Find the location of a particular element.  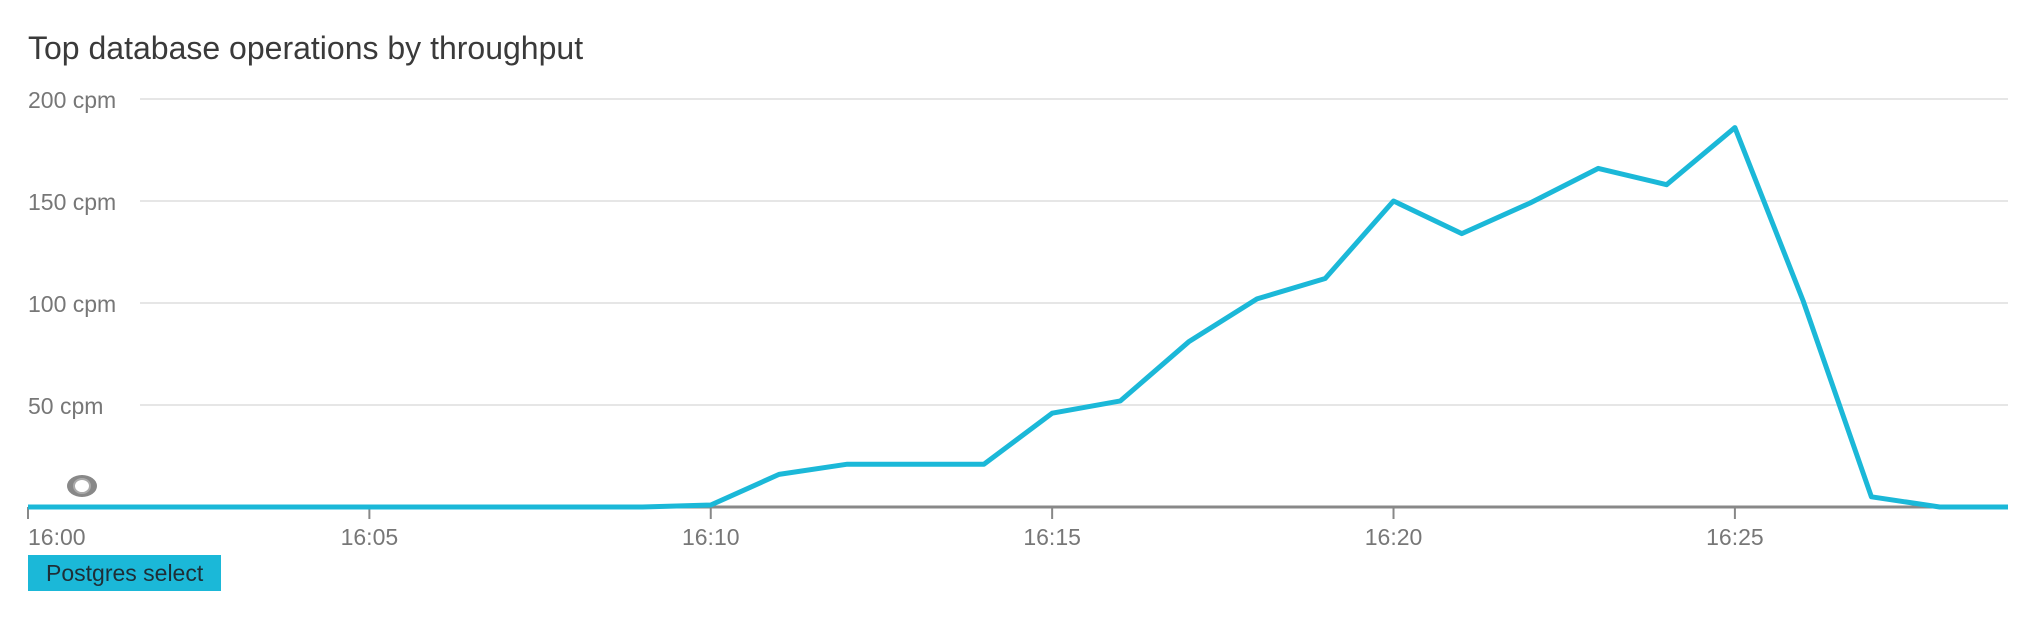

event-marker is located at coordinates (82, 486).